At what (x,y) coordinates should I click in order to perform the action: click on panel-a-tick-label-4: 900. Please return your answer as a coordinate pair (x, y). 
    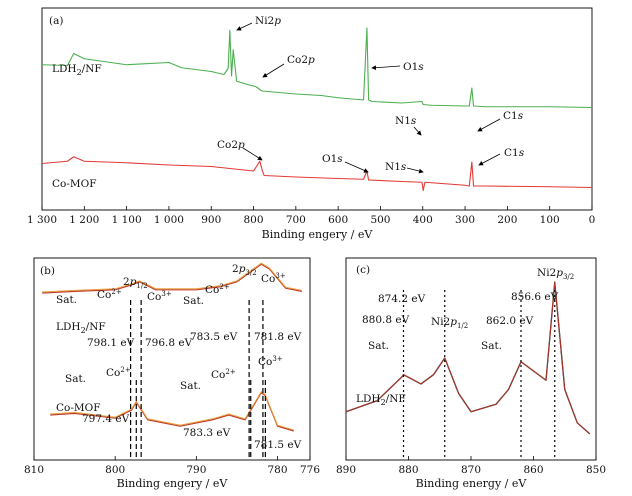
    Looking at the image, I should click on (211, 220).